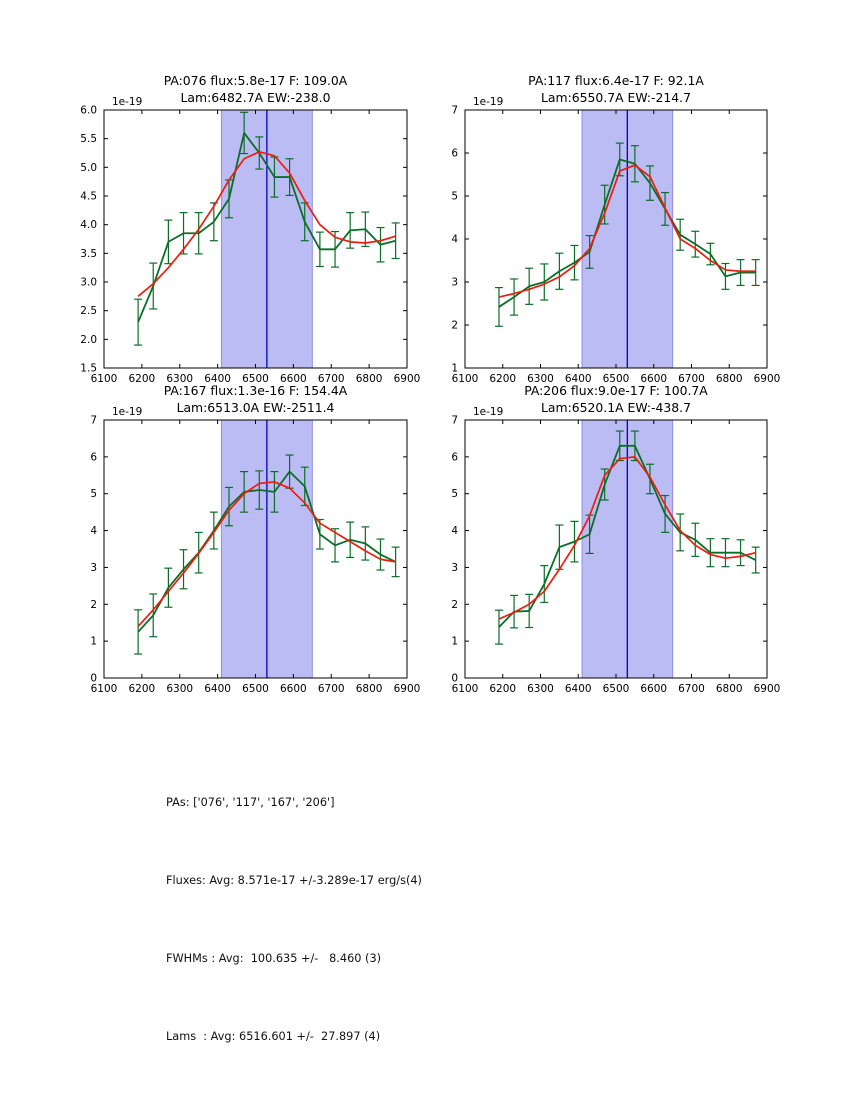  What do you see at coordinates (256, 80) in the screenshot?
I see `subplot-title-line1: PA:076 flux:5.8e-17 F: 109.0A` at bounding box center [256, 80].